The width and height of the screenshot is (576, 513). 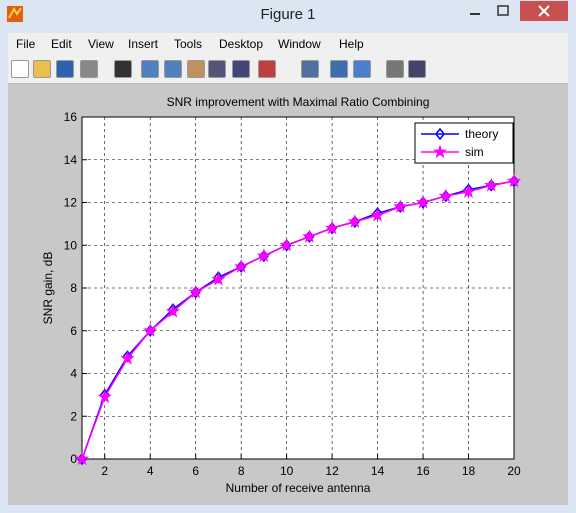 What do you see at coordinates (423, 471) in the screenshot?
I see `x-tick-label: 16` at bounding box center [423, 471].